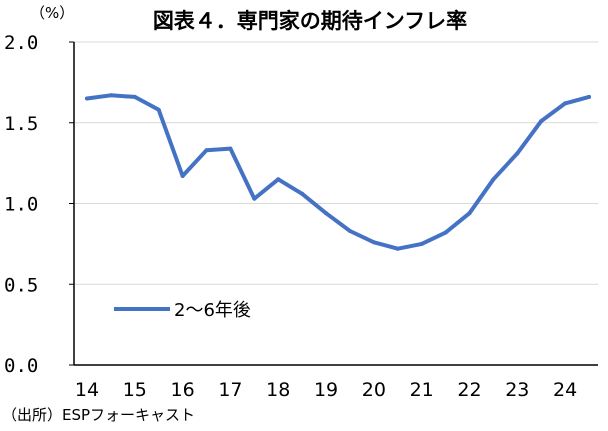  What do you see at coordinates (212, 310) in the screenshot?
I see `legend-label: 2～6年後` at bounding box center [212, 310].